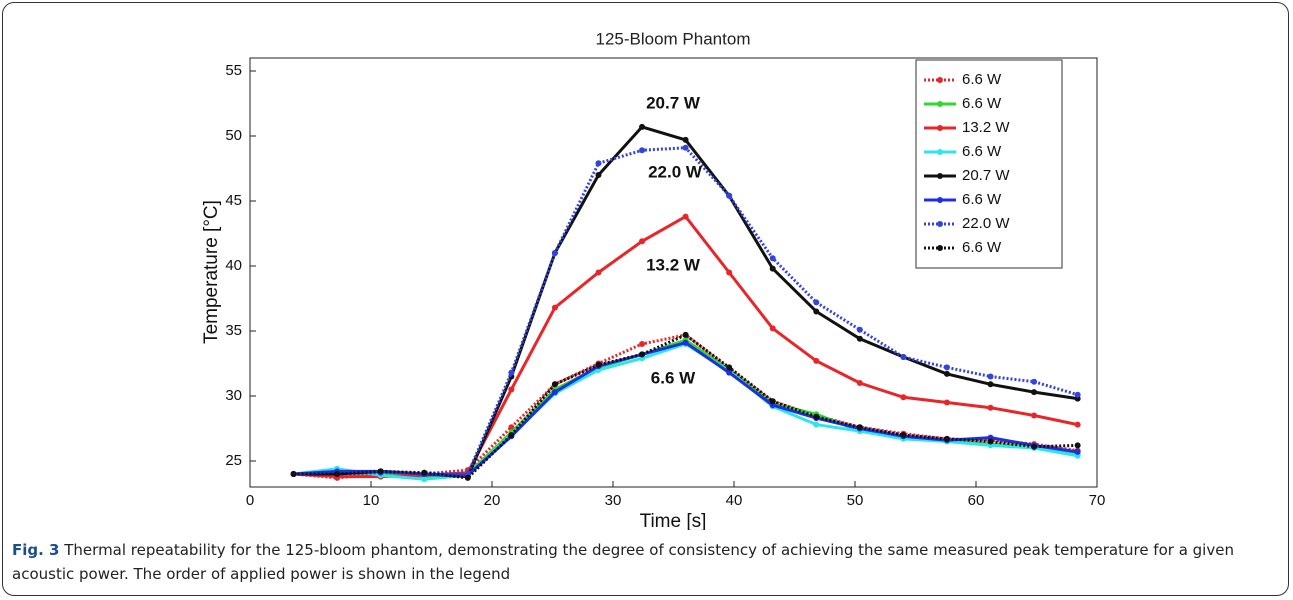  Describe the element at coordinates (976, 500) in the screenshot. I see `x-tick-label: 60` at that location.